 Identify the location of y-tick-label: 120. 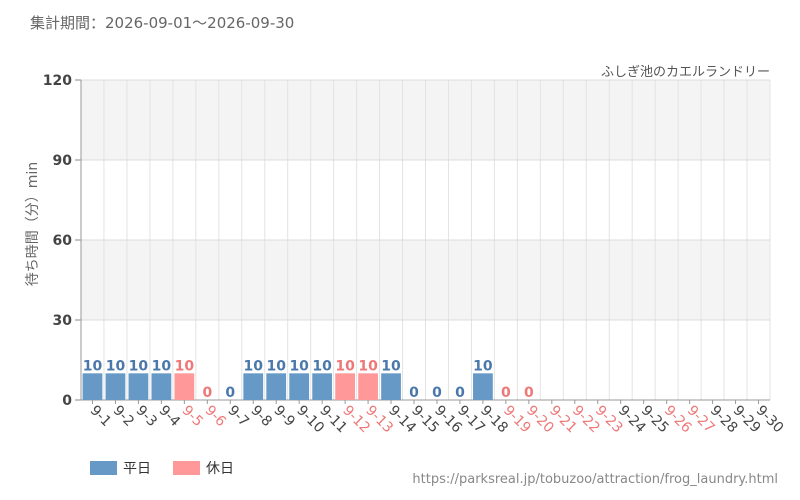
(57, 81).